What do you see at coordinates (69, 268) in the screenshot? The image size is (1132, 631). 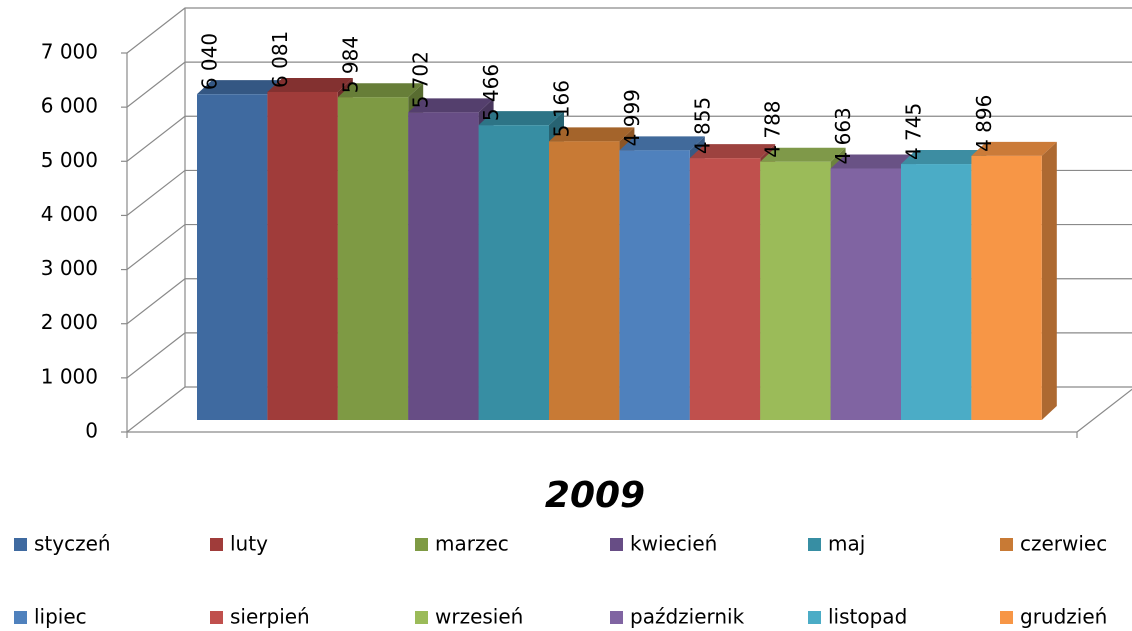 I see `y-tick-label: 3 000` at bounding box center [69, 268].